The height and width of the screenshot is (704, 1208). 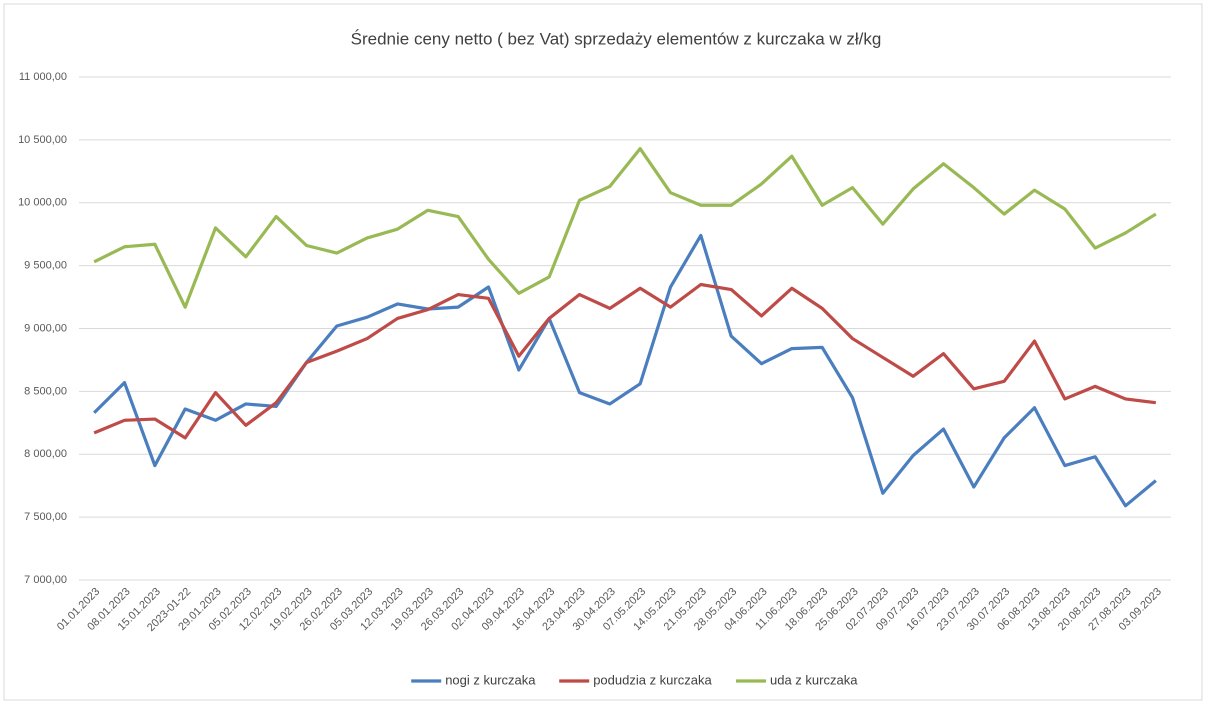 What do you see at coordinates (45, 266) in the screenshot?
I see `y-tick-label: 9 500,00` at bounding box center [45, 266].